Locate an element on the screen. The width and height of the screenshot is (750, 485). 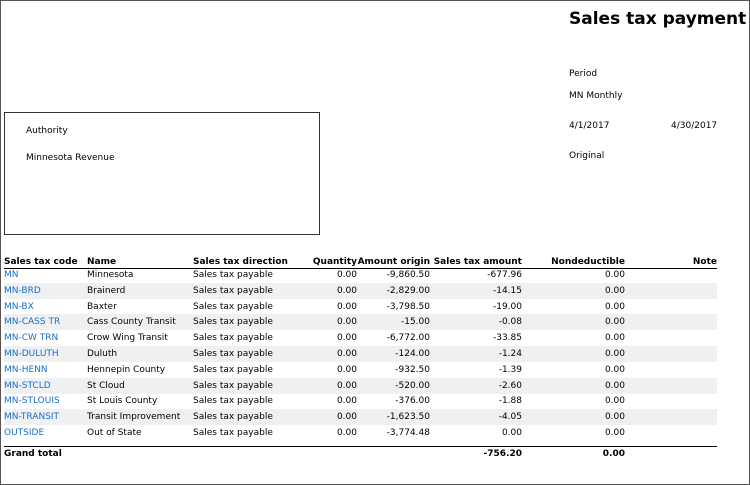
table-cell: -19.00 is located at coordinates (507, 306).